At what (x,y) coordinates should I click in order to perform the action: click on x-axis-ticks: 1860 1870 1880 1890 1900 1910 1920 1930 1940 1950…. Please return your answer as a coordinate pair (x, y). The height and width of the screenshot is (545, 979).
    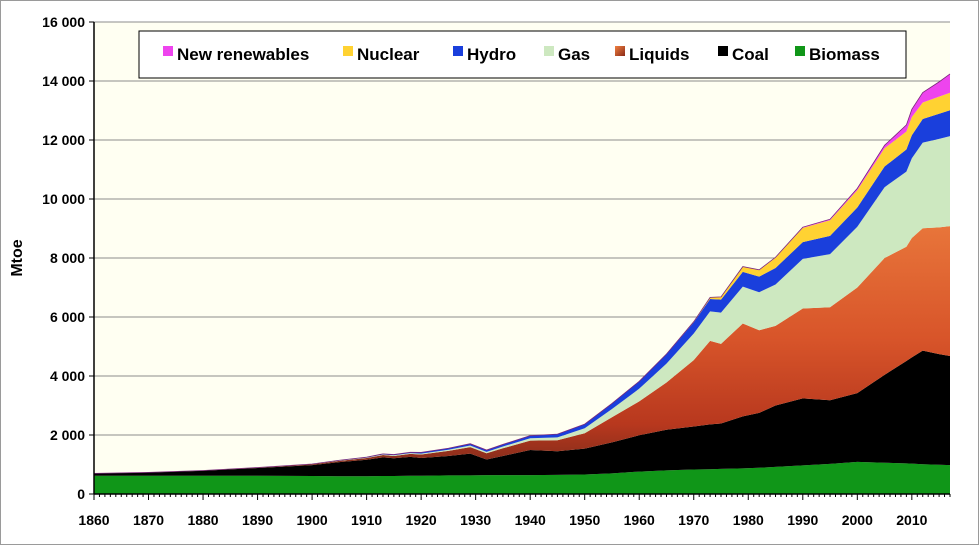
    Looking at the image, I should click on (514, 511).